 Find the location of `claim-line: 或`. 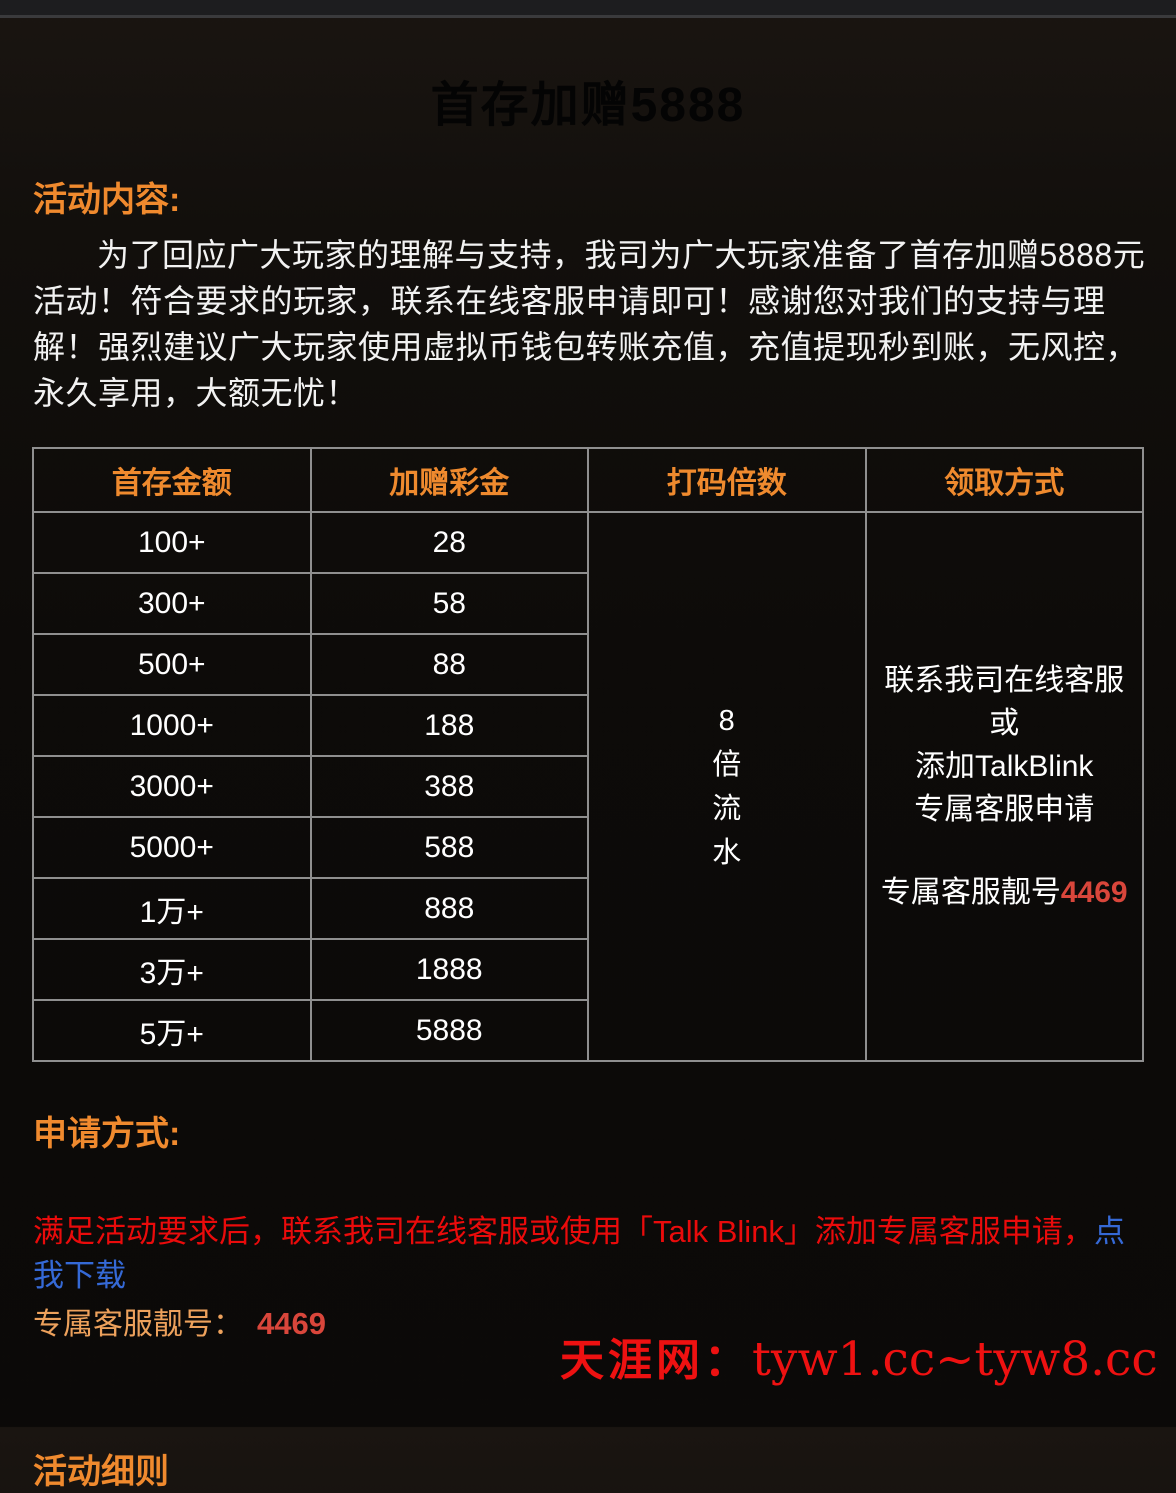

claim-line: 或 is located at coordinates (1004, 723).